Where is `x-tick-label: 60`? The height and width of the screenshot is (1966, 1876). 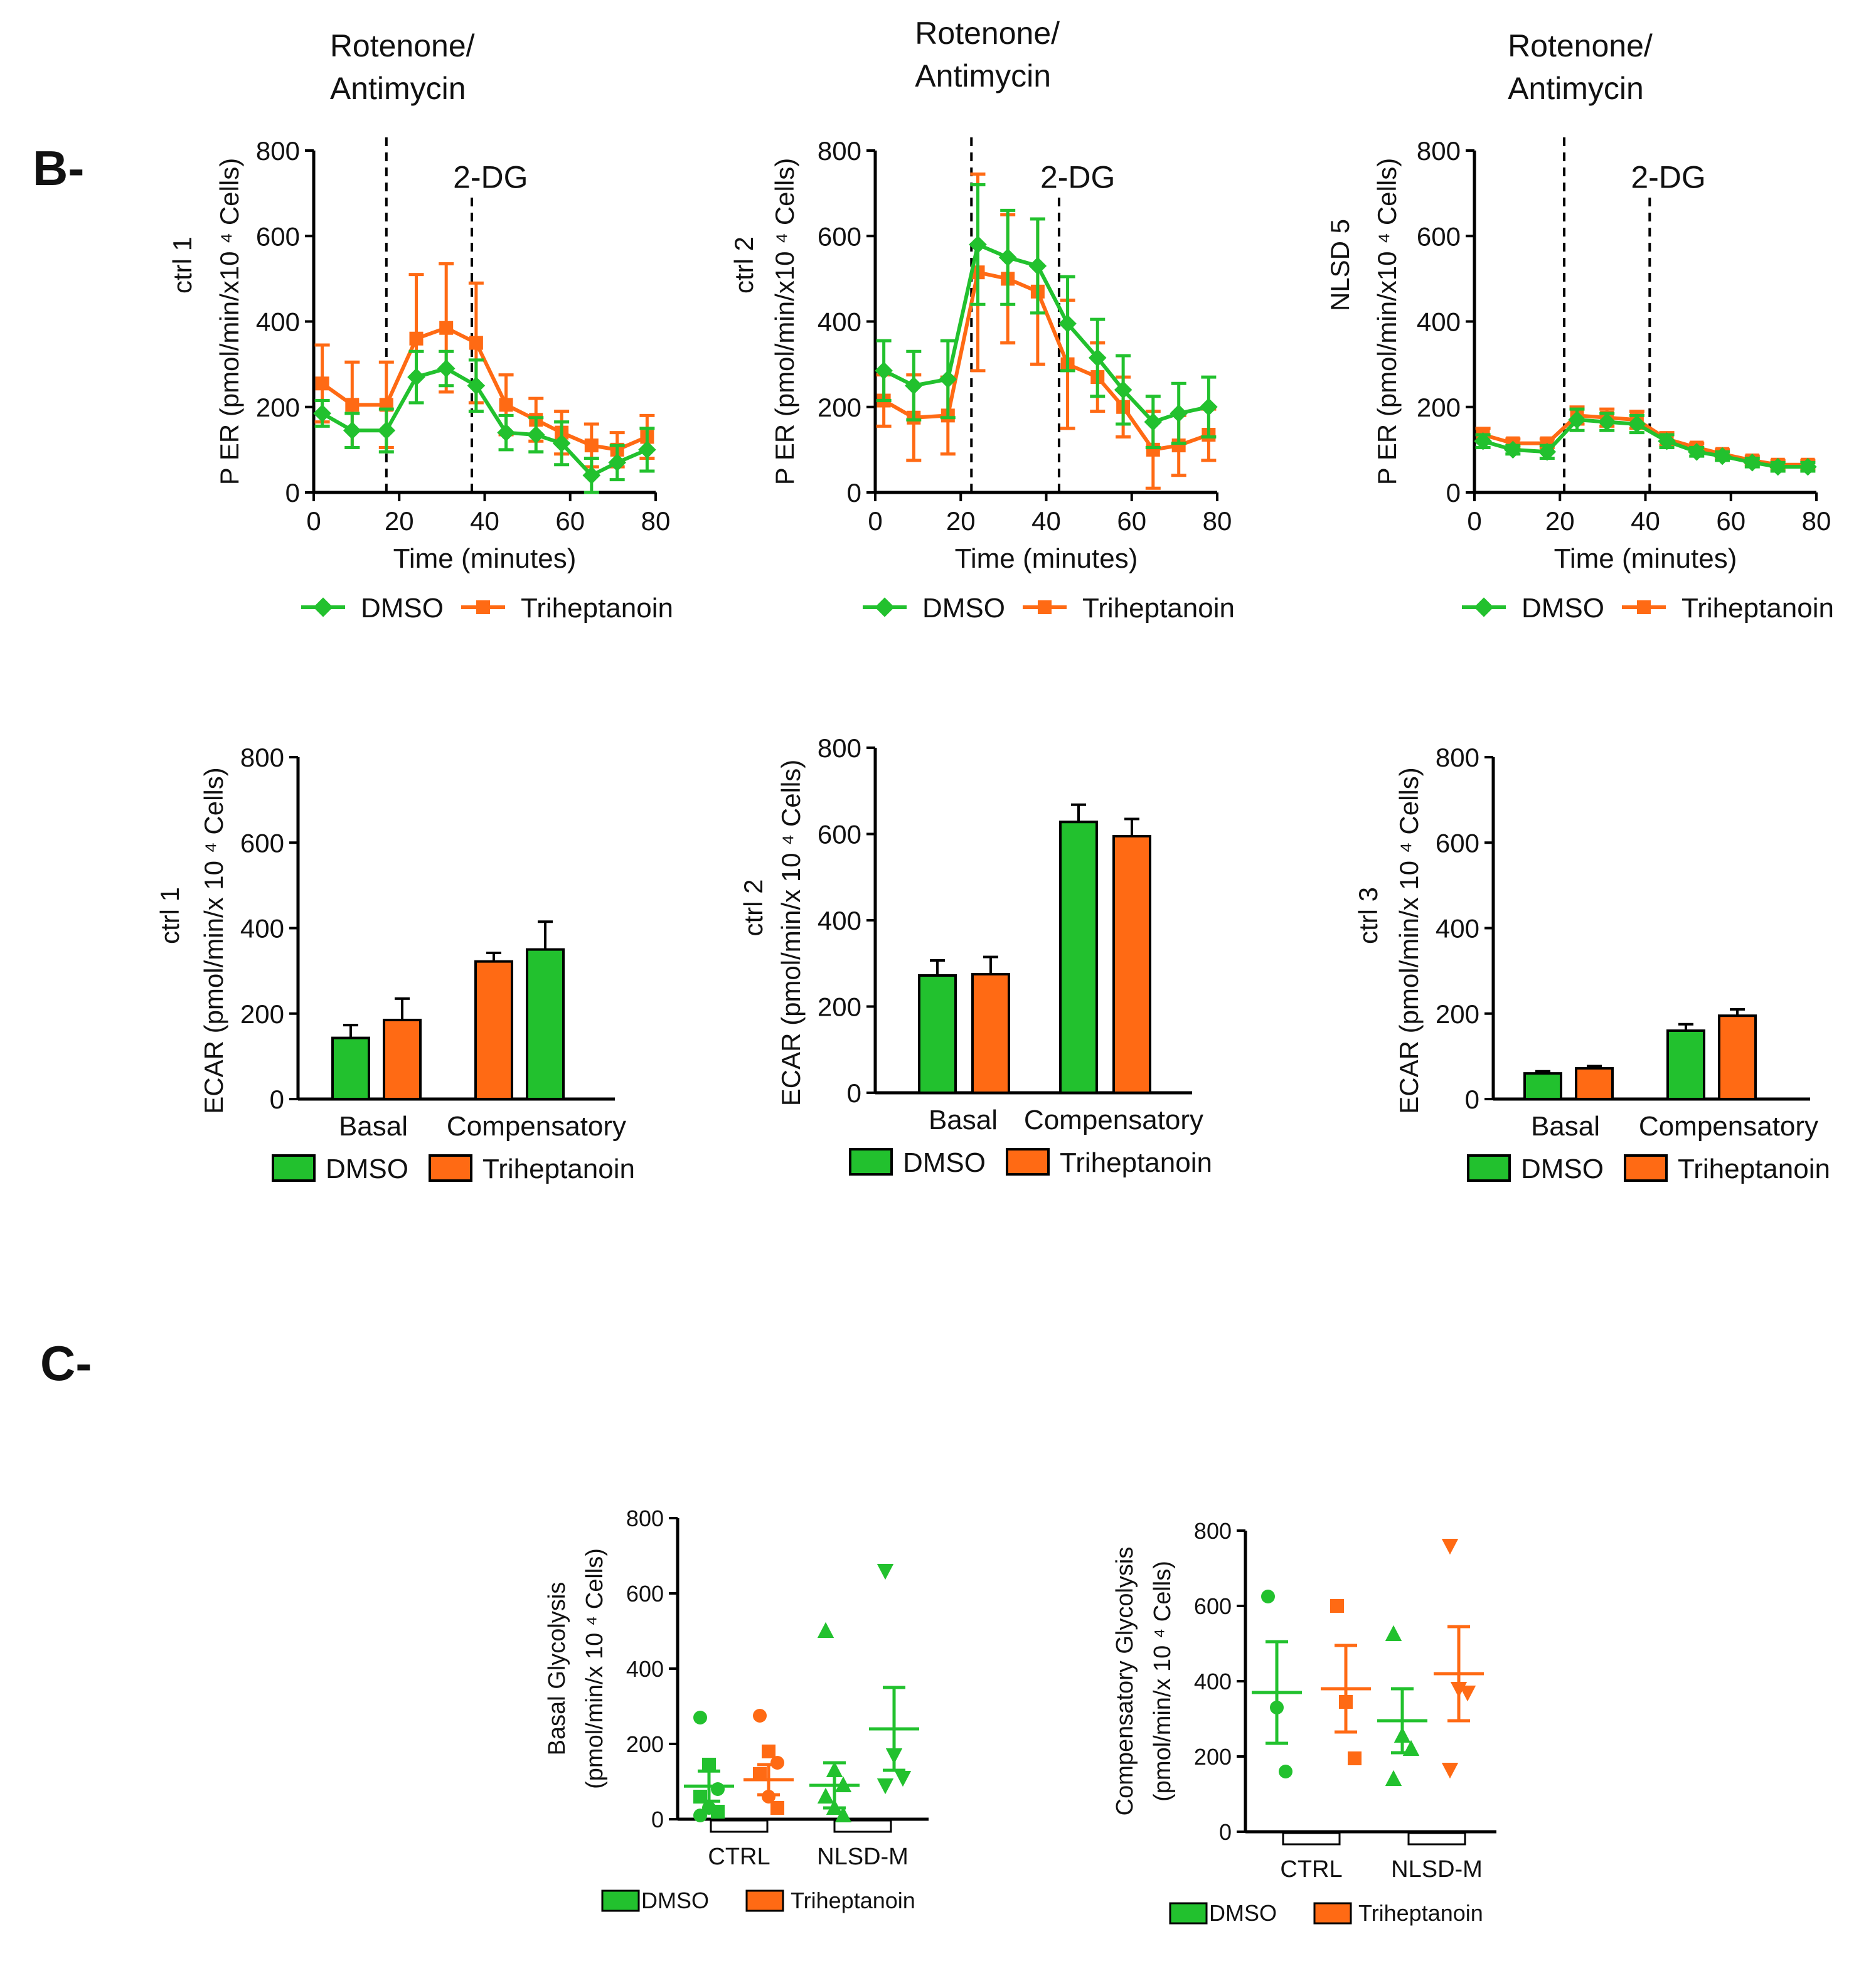 x-tick-label: 60 is located at coordinates (1730, 521).